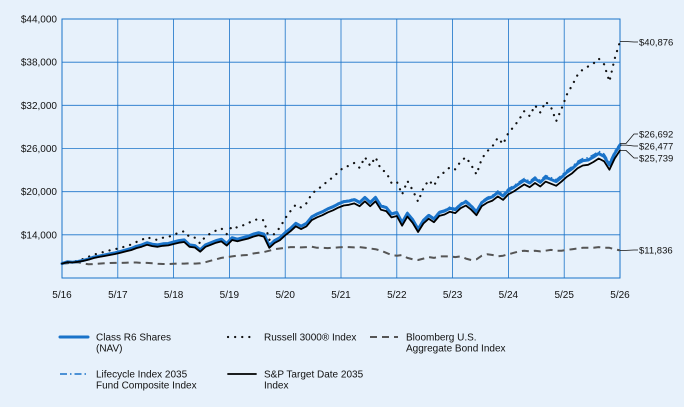 Image resolution: width=684 pixels, height=407 pixels. I want to click on x-tick-label: 5/21, so click(341, 295).